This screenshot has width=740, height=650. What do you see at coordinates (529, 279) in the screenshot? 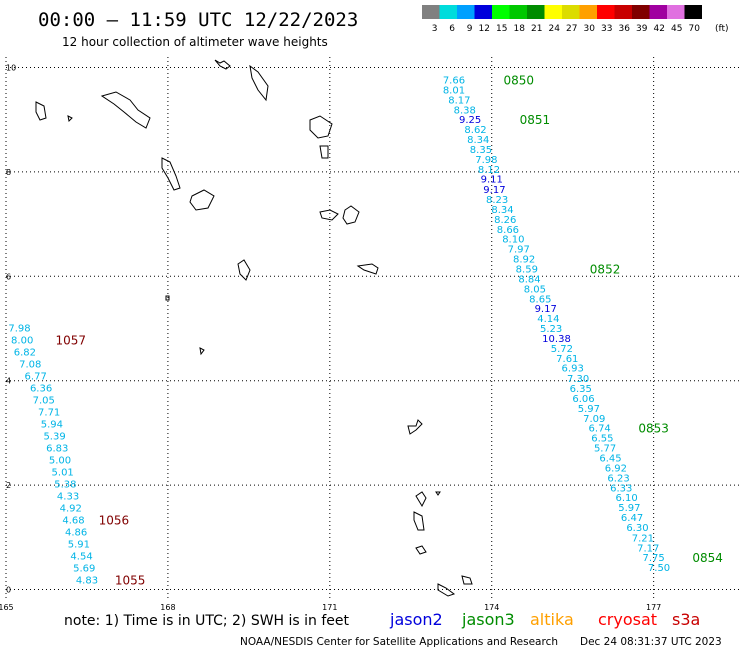
I see `wave-height-label: 8.84` at bounding box center [529, 279].